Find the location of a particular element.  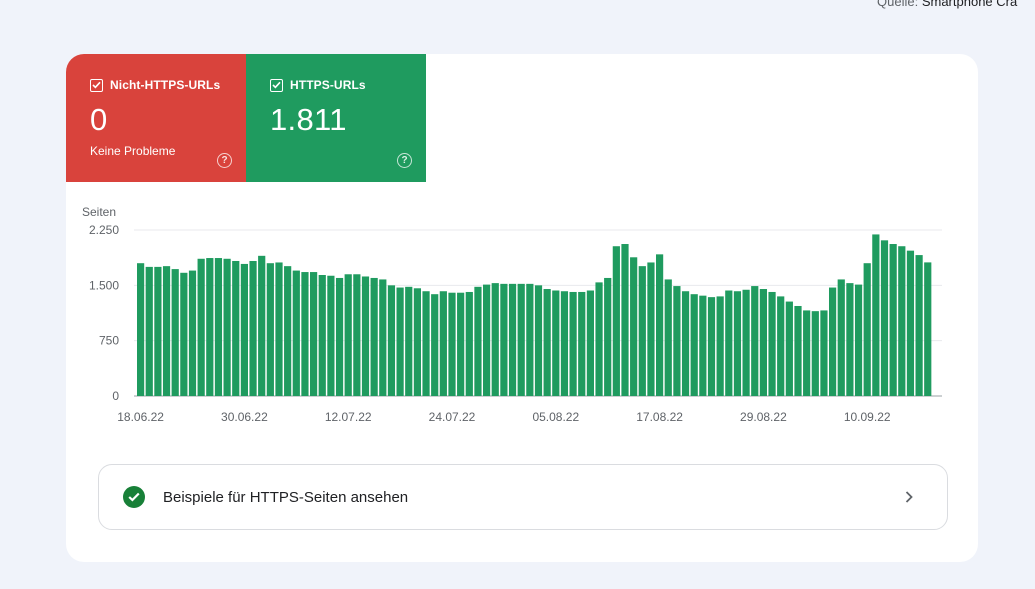

x-tick-label: 18.06.22 is located at coordinates (140, 417).